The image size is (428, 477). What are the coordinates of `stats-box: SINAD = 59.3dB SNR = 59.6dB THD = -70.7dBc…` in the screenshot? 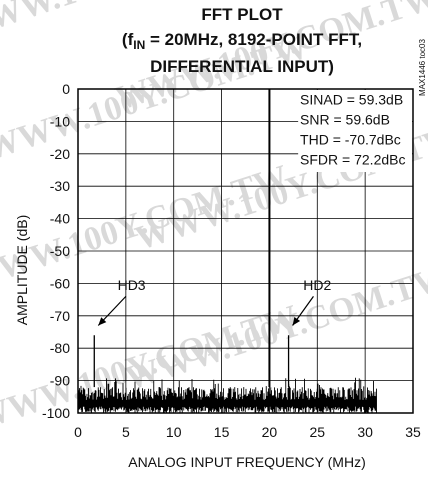 It's located at (355, 131).